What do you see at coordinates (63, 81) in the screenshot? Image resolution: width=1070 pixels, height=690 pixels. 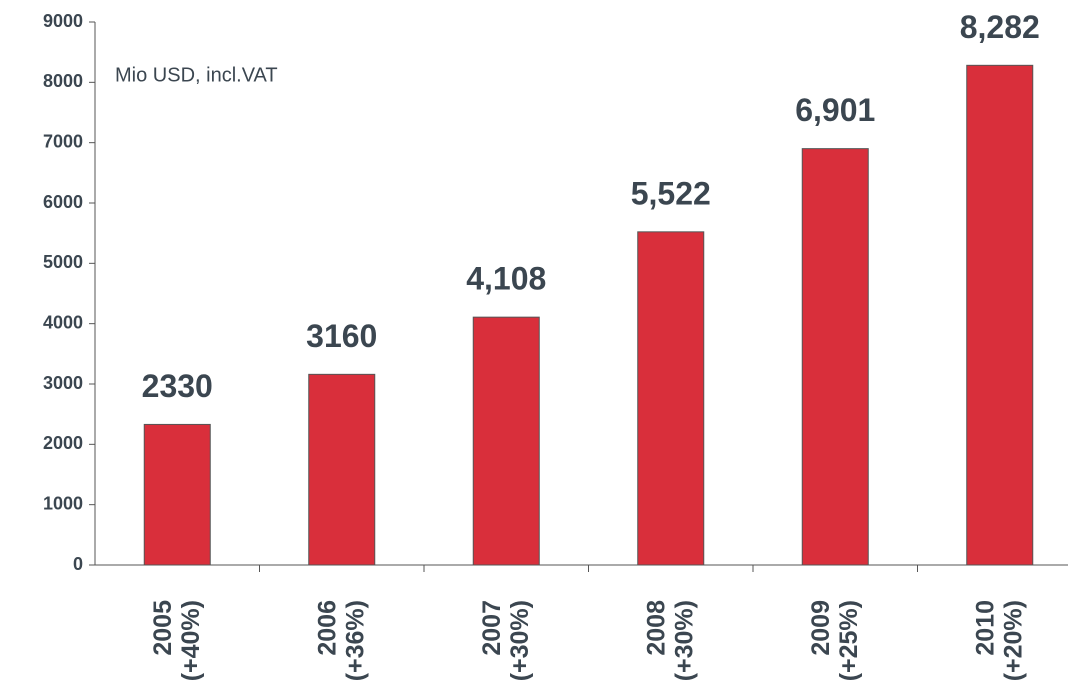 I see `y-tick-label: 8000` at bounding box center [63, 81].